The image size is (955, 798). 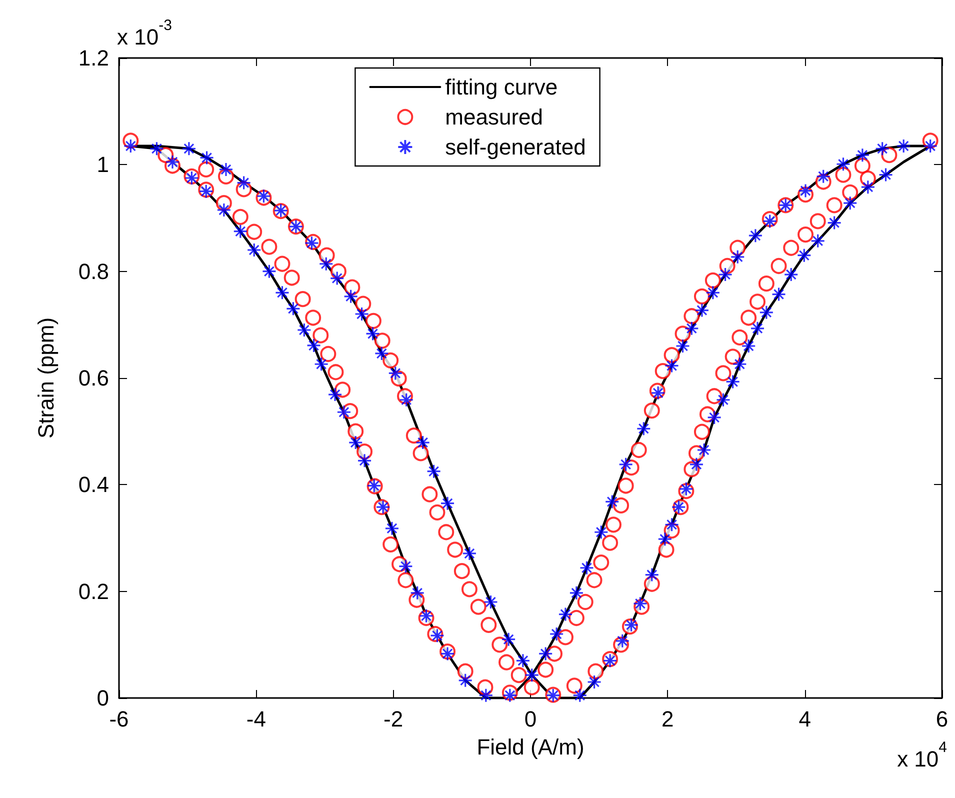 I want to click on y-tick-label: 0.4, so click(x=93, y=485).